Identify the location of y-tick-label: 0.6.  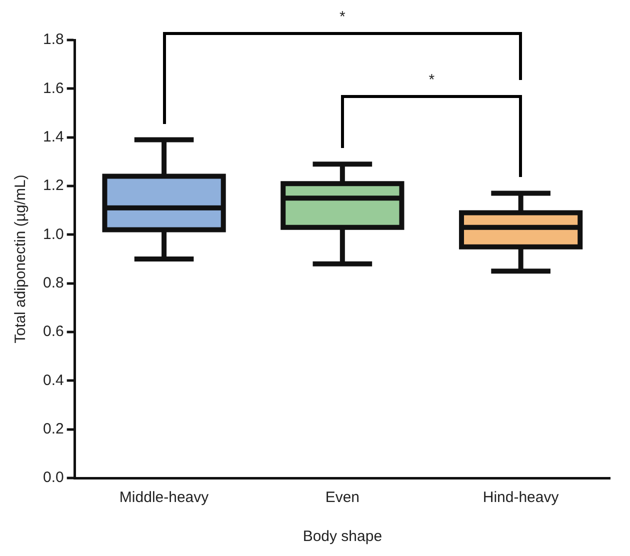
(53, 331).